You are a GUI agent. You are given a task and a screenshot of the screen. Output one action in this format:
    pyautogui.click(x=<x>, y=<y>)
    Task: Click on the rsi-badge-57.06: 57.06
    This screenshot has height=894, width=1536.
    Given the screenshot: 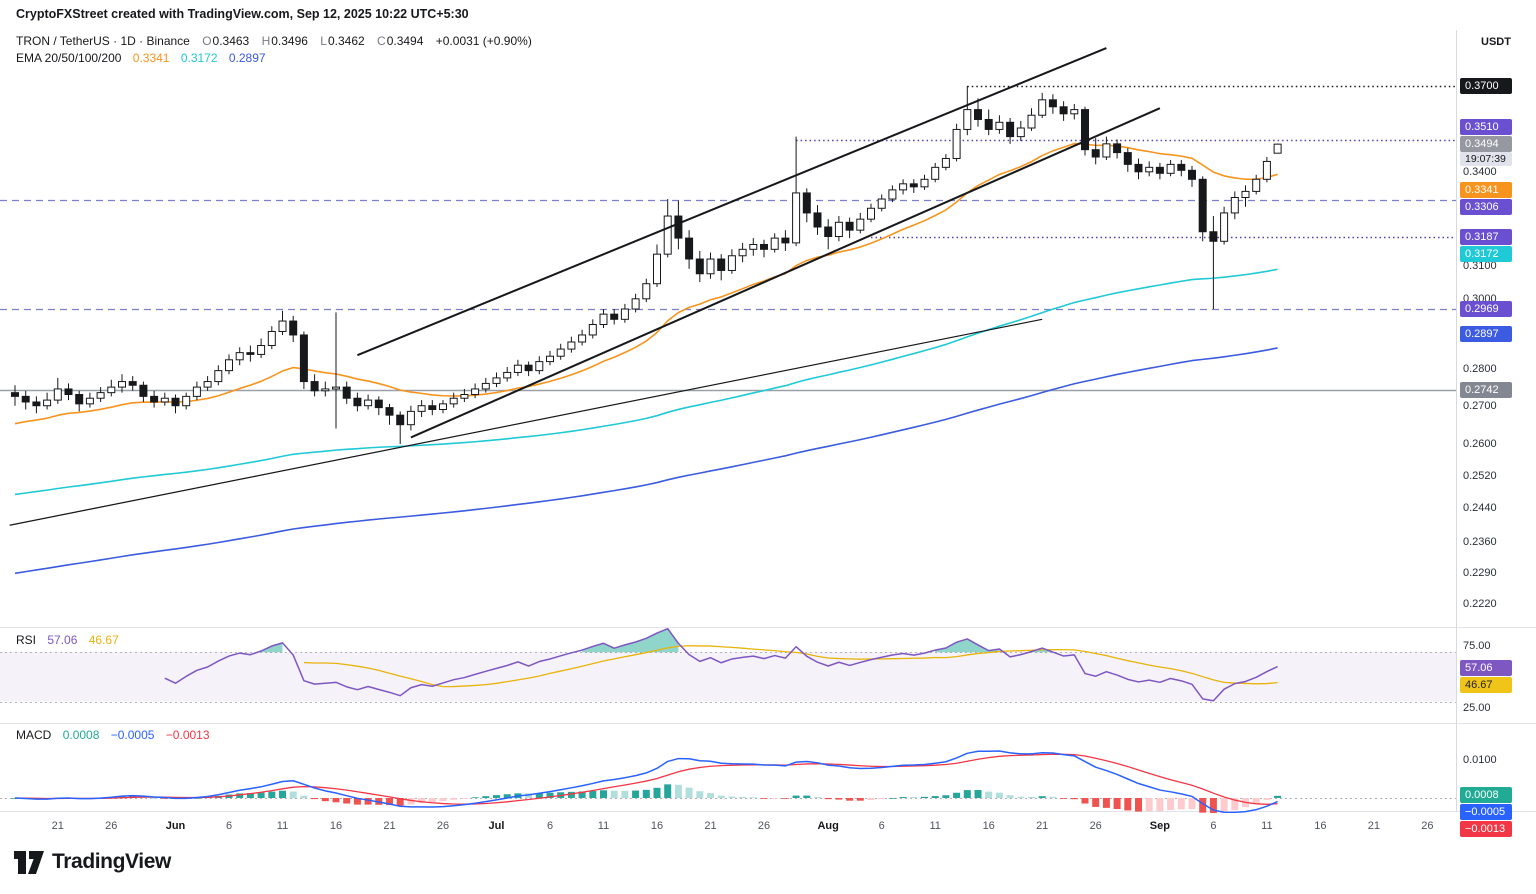 What is the action you would take?
    pyautogui.click(x=1486, y=668)
    